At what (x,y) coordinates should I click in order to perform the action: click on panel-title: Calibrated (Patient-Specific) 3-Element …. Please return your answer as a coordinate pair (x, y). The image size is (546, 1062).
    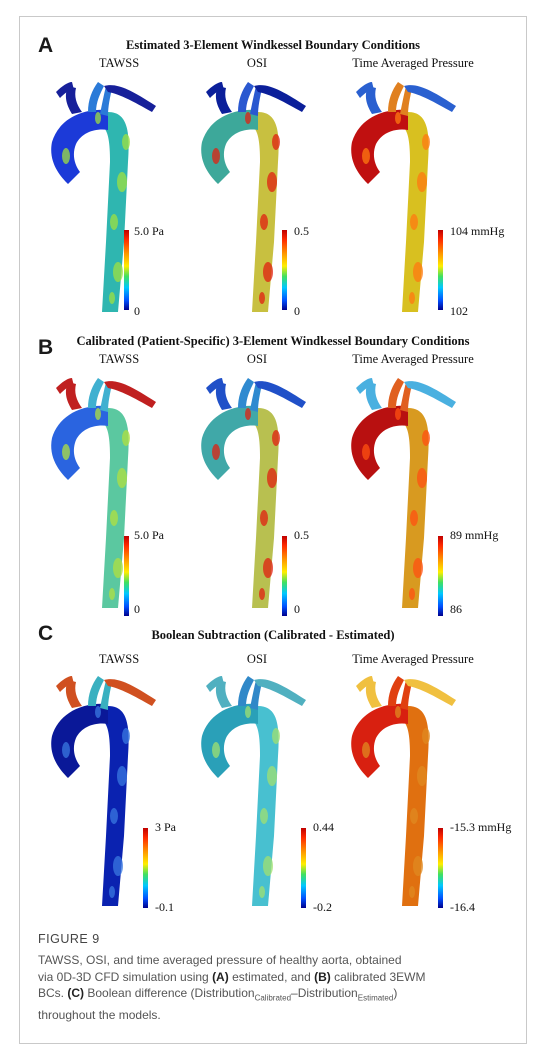
    Looking at the image, I should click on (273, 341).